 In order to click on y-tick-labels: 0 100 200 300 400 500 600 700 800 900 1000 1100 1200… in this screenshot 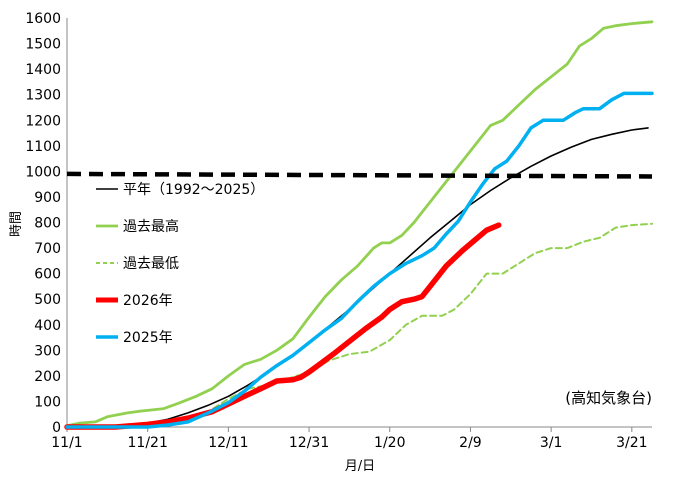, I will do `click(43, 223)`.